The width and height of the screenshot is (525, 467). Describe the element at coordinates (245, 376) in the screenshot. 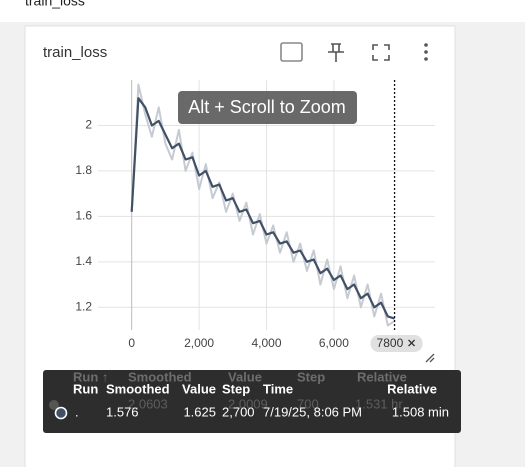

I see `faded-header: Value` at that location.